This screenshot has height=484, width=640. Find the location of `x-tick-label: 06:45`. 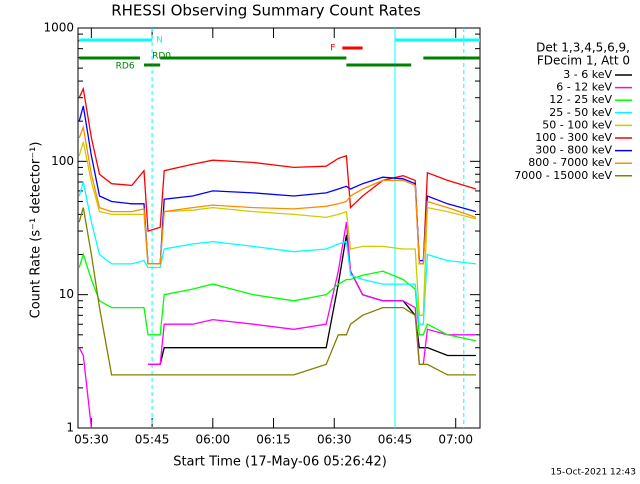

x-tick-label: 06:45 is located at coordinates (395, 440).